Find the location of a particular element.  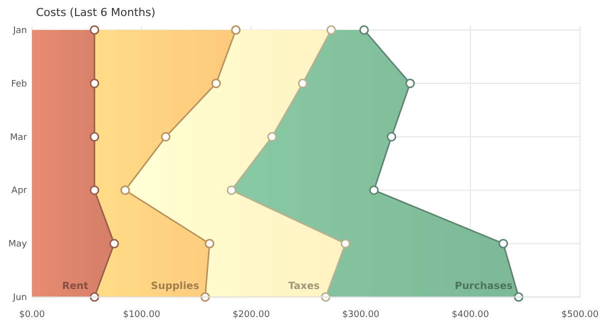

series-label: Rent is located at coordinates (75, 286).